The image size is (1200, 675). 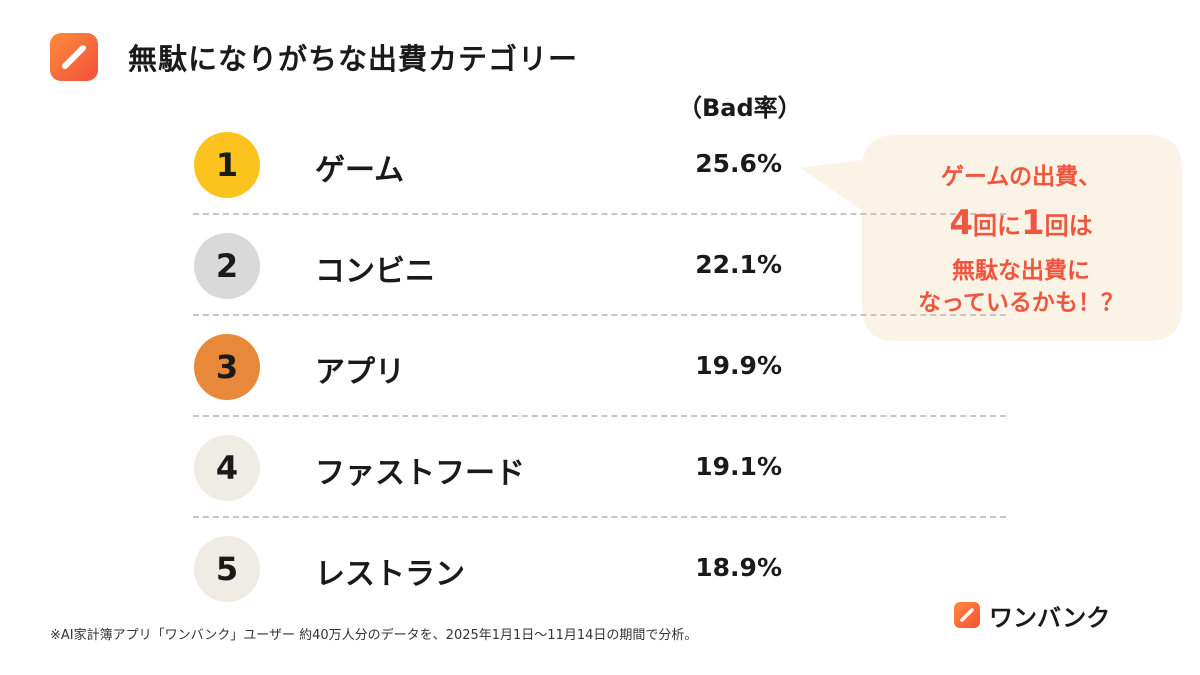 What do you see at coordinates (375, 271) in the screenshot?
I see `category-label-2: コンビニ` at bounding box center [375, 271].